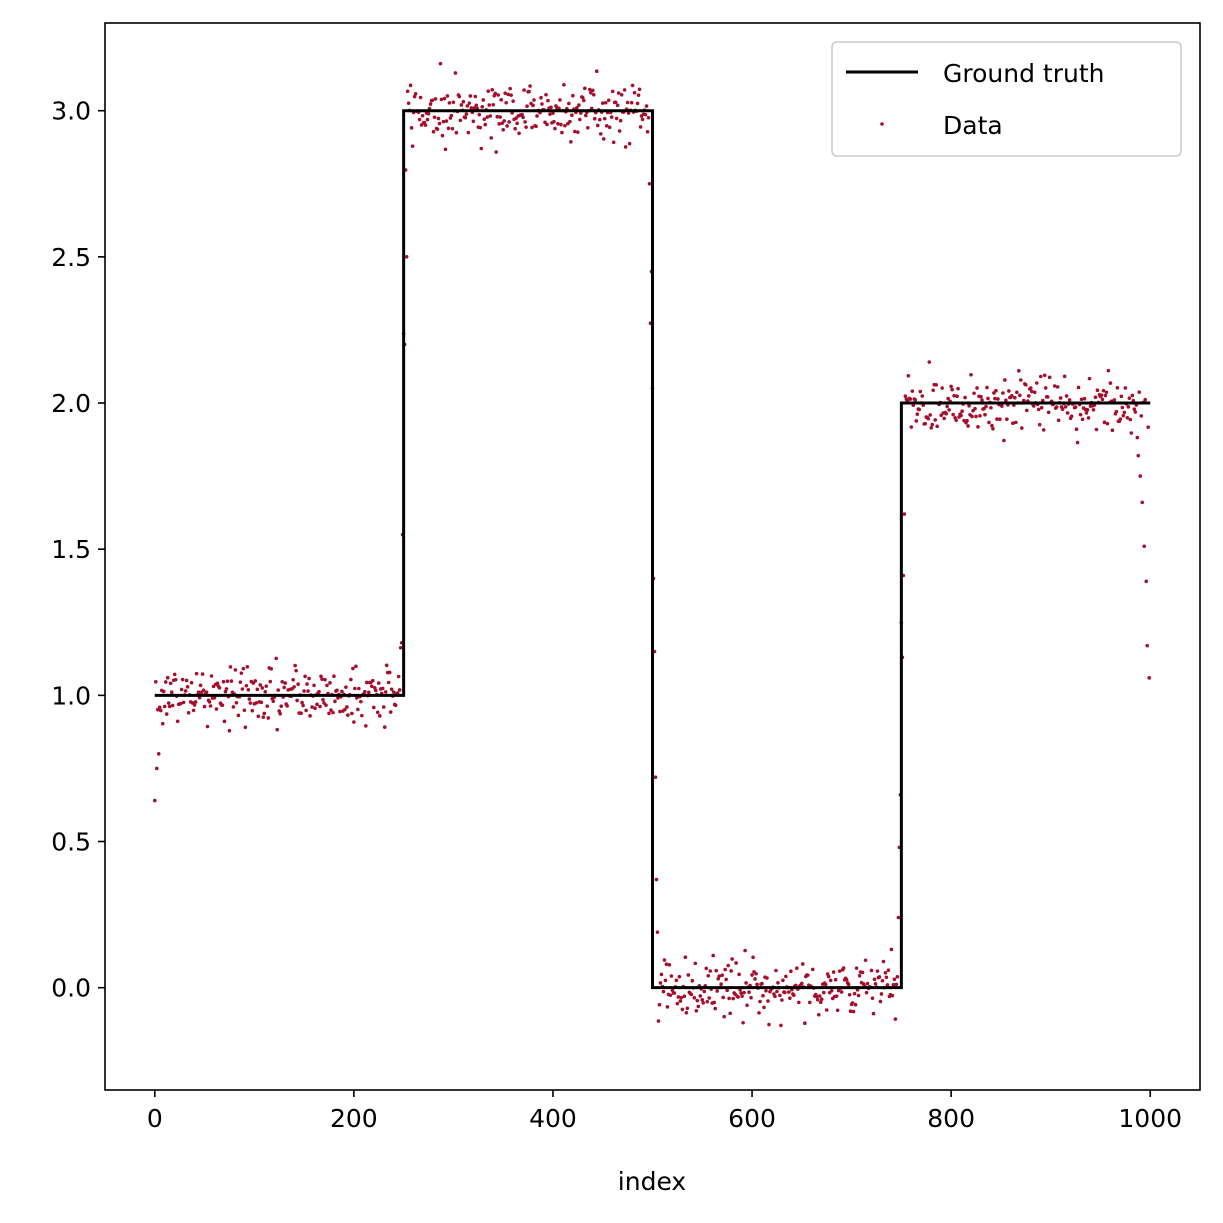 This screenshot has height=1223, width=1223. I want to click on y-tick-label: 0.5, so click(71, 842).